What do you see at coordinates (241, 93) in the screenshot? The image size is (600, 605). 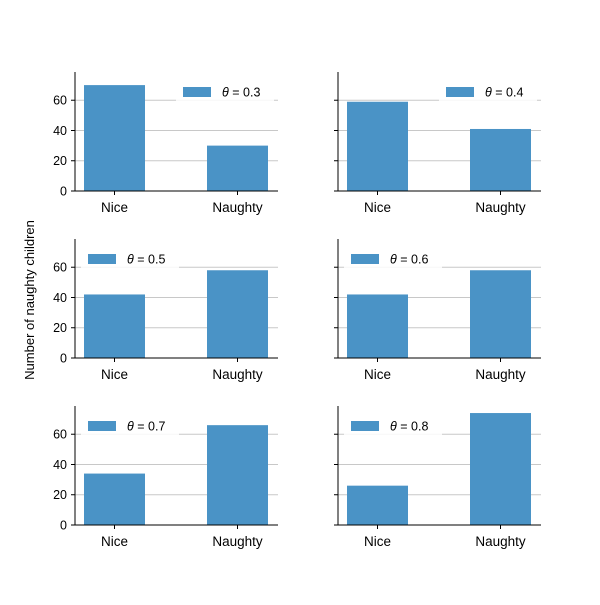 I see `legend-label: θ = 0.3` at bounding box center [241, 93].